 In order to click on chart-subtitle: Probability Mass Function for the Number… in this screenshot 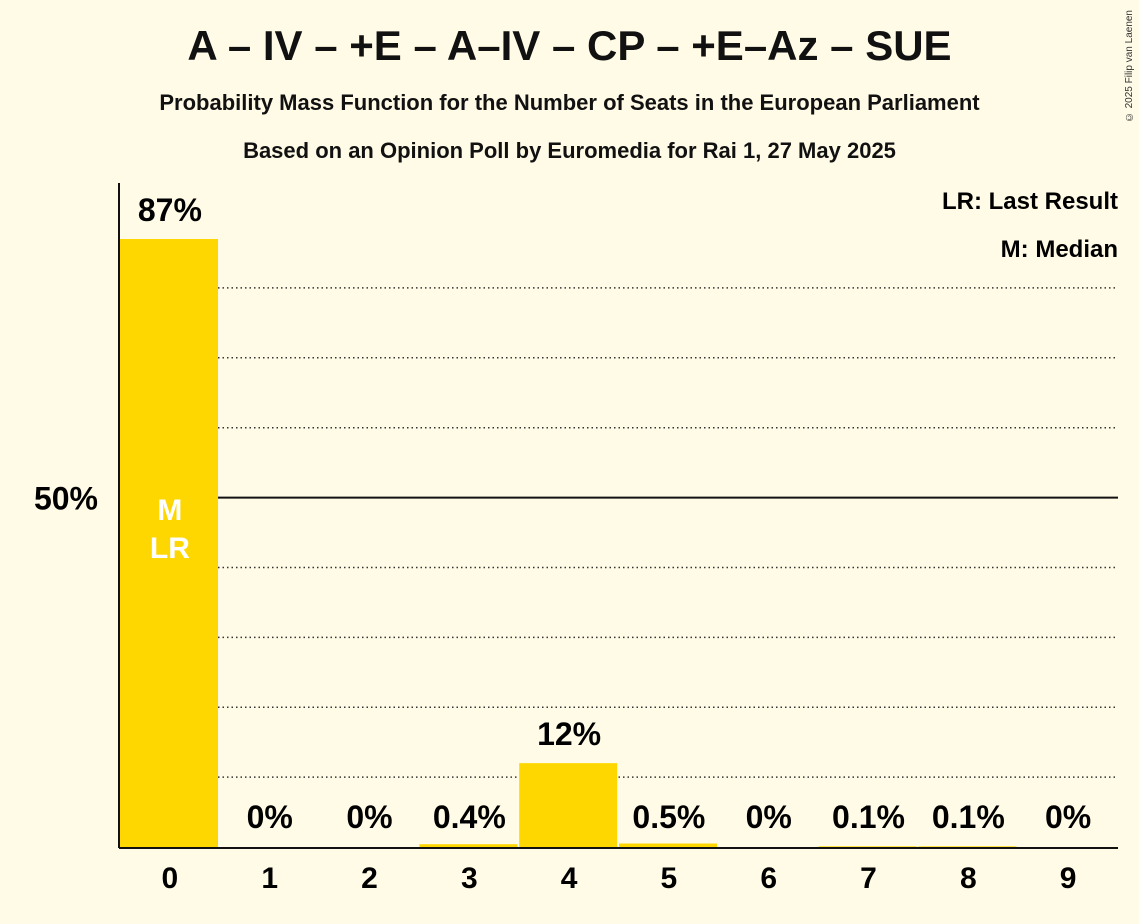, I will do `click(569, 102)`.